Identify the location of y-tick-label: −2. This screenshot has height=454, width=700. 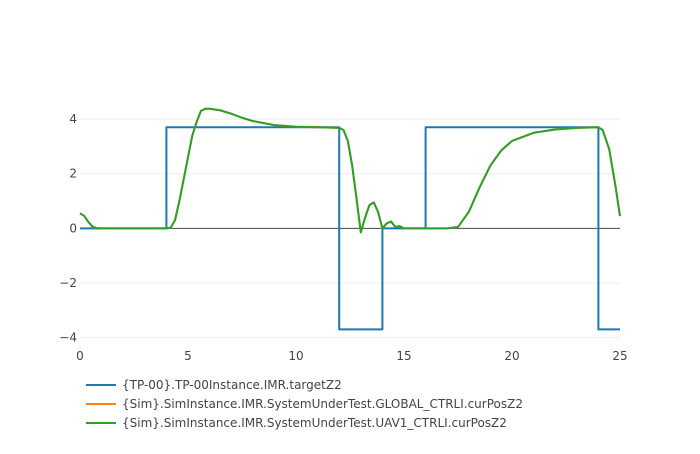
(68, 283).